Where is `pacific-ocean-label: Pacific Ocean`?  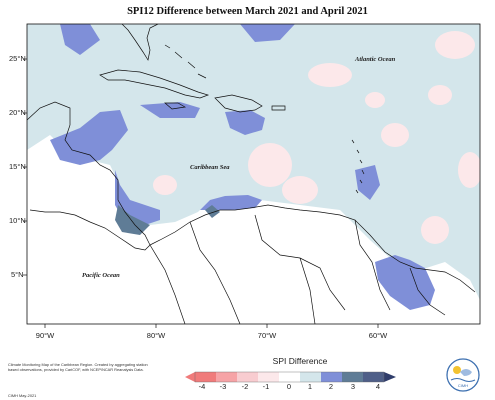 pacific-ocean-label: Pacific Ocean is located at coordinates (101, 275).